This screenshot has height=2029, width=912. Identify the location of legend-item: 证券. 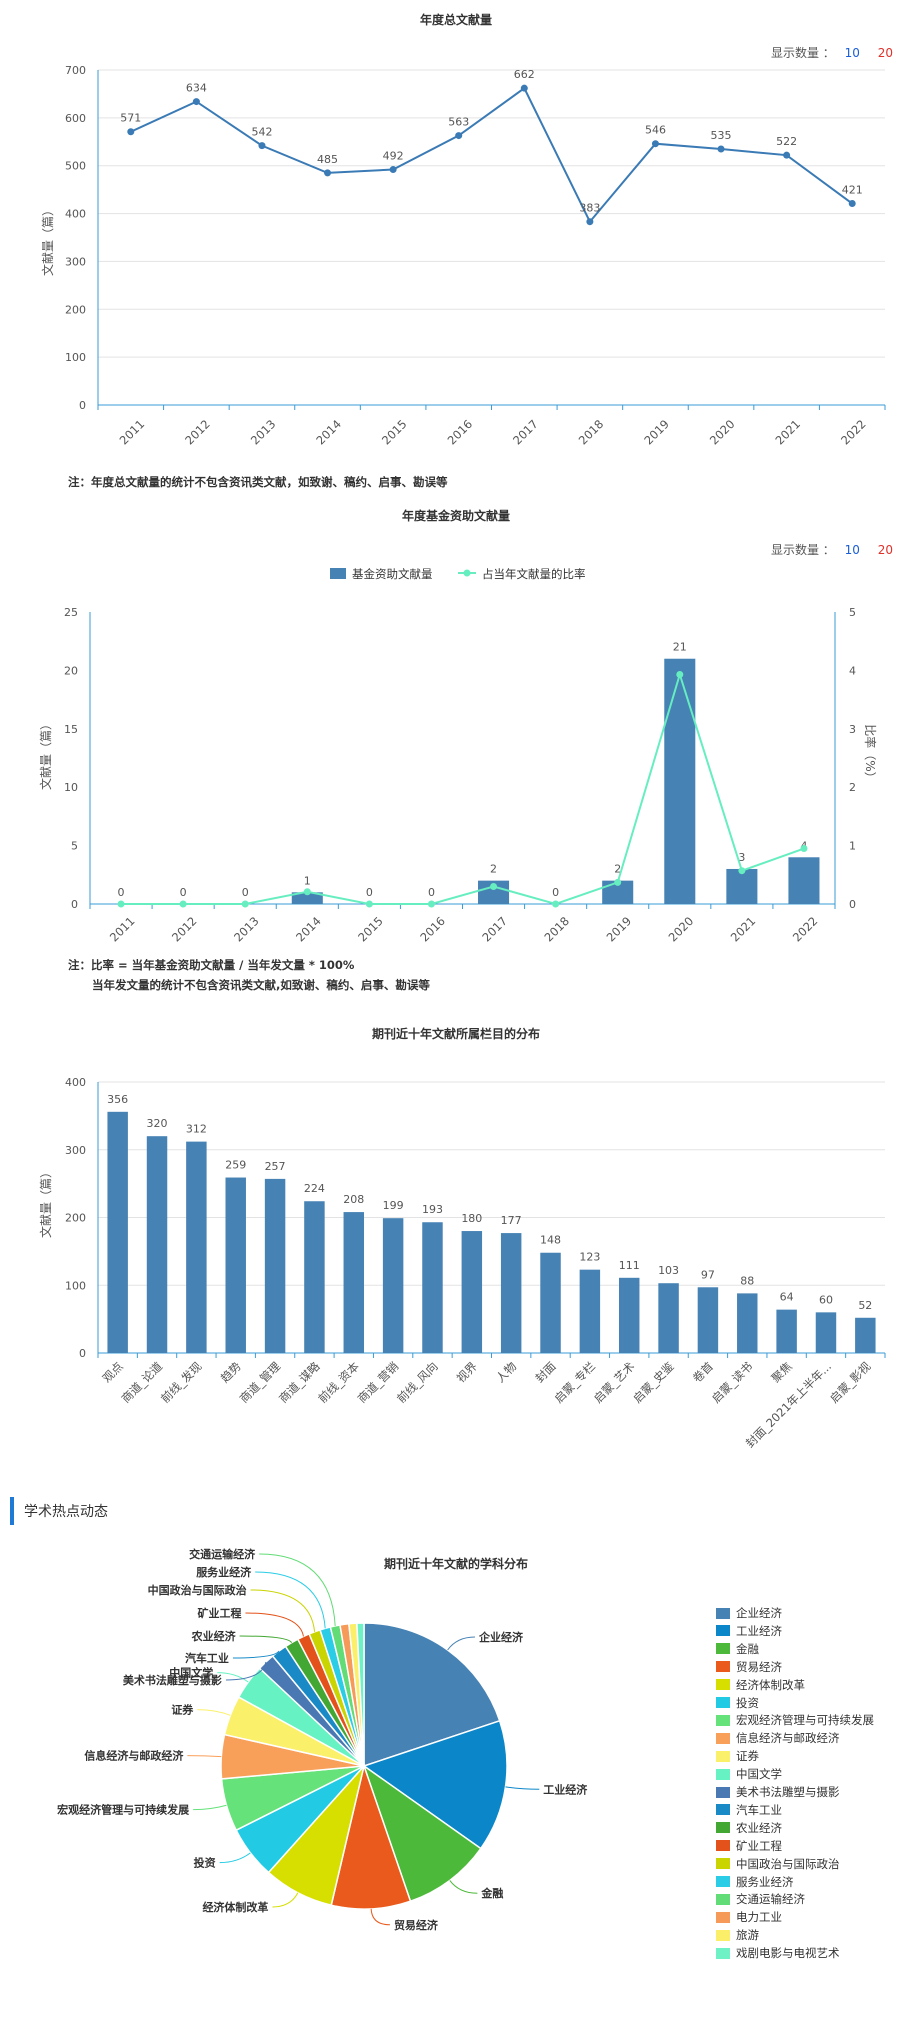
(737, 1756).